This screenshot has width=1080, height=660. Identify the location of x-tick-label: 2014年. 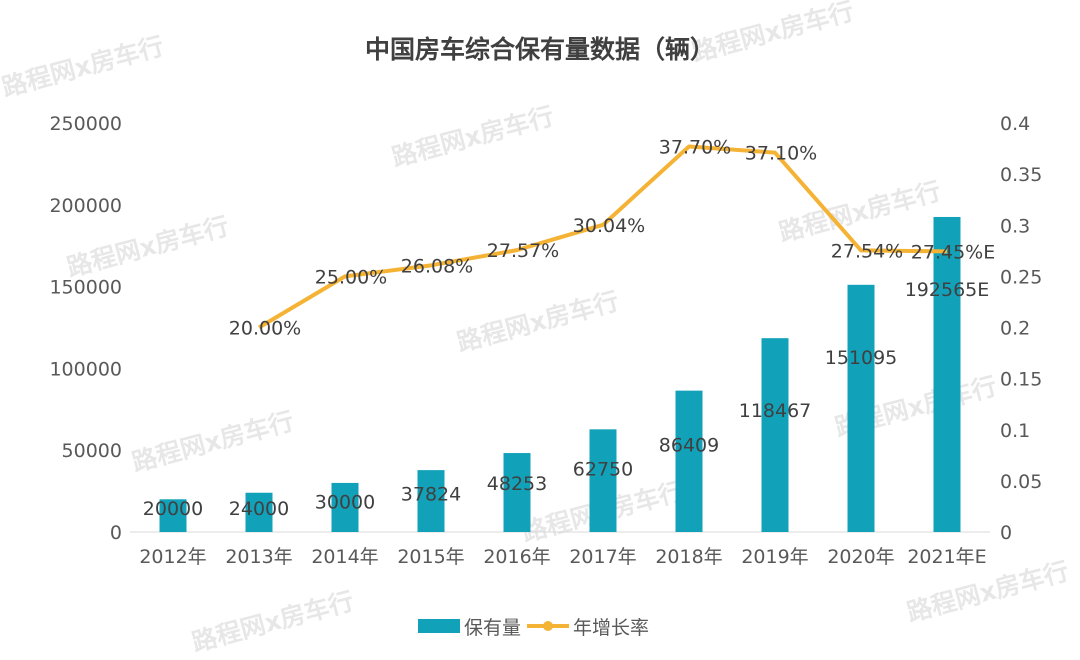
(344, 557).